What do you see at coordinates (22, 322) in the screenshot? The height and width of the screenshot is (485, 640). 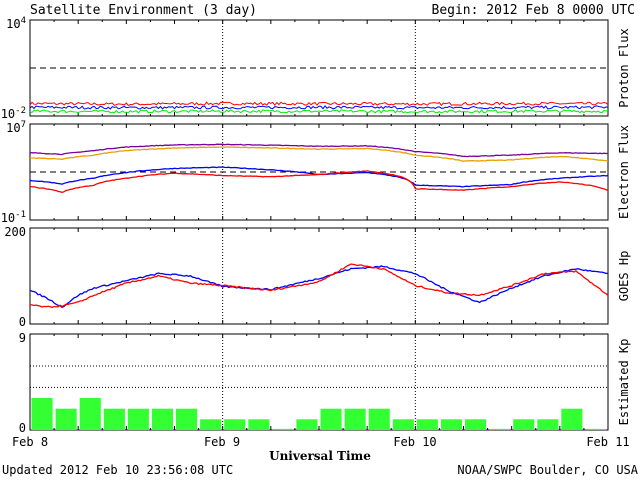 I see `goes_hp-y-tick-label: 0` at bounding box center [22, 322].